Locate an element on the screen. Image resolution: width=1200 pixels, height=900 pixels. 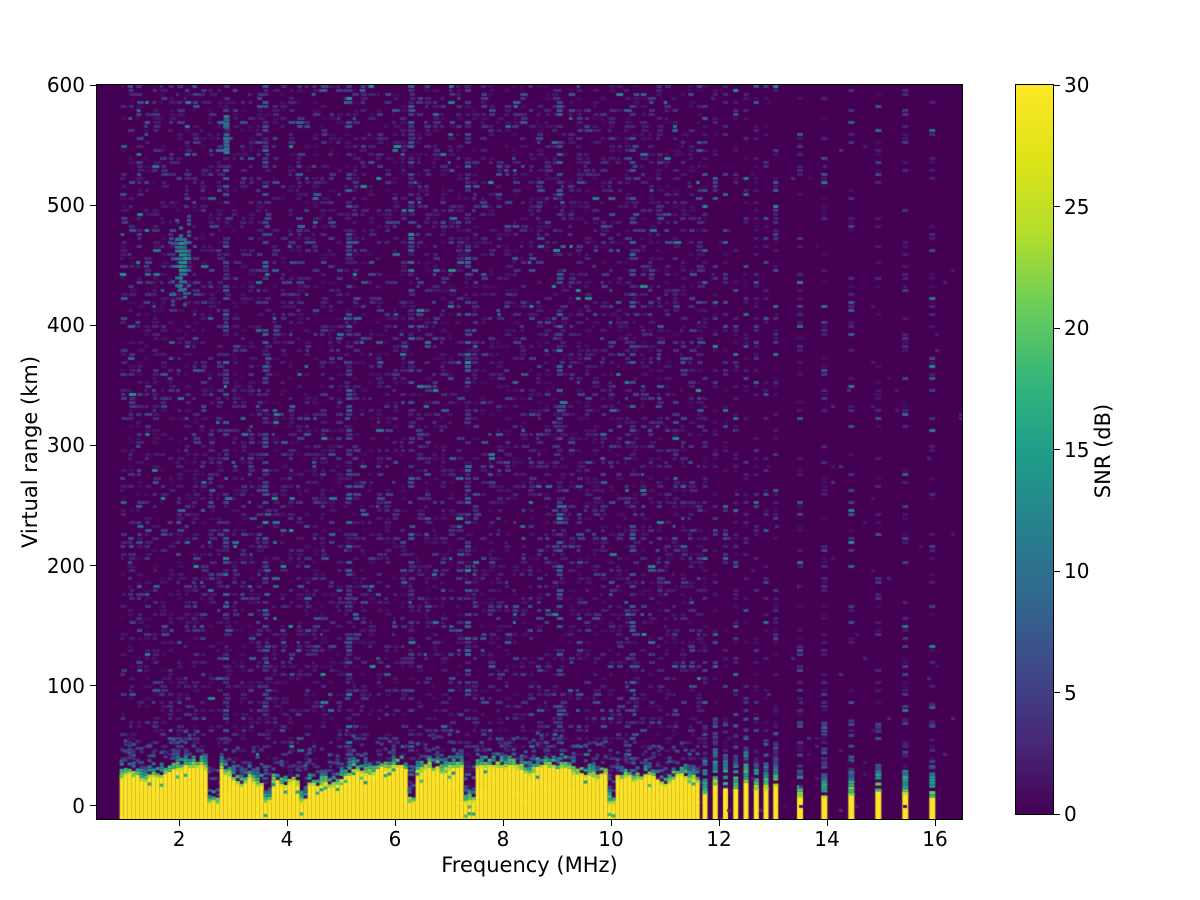
colorbar-tick-label-15: 15 is located at coordinates (1077, 449).